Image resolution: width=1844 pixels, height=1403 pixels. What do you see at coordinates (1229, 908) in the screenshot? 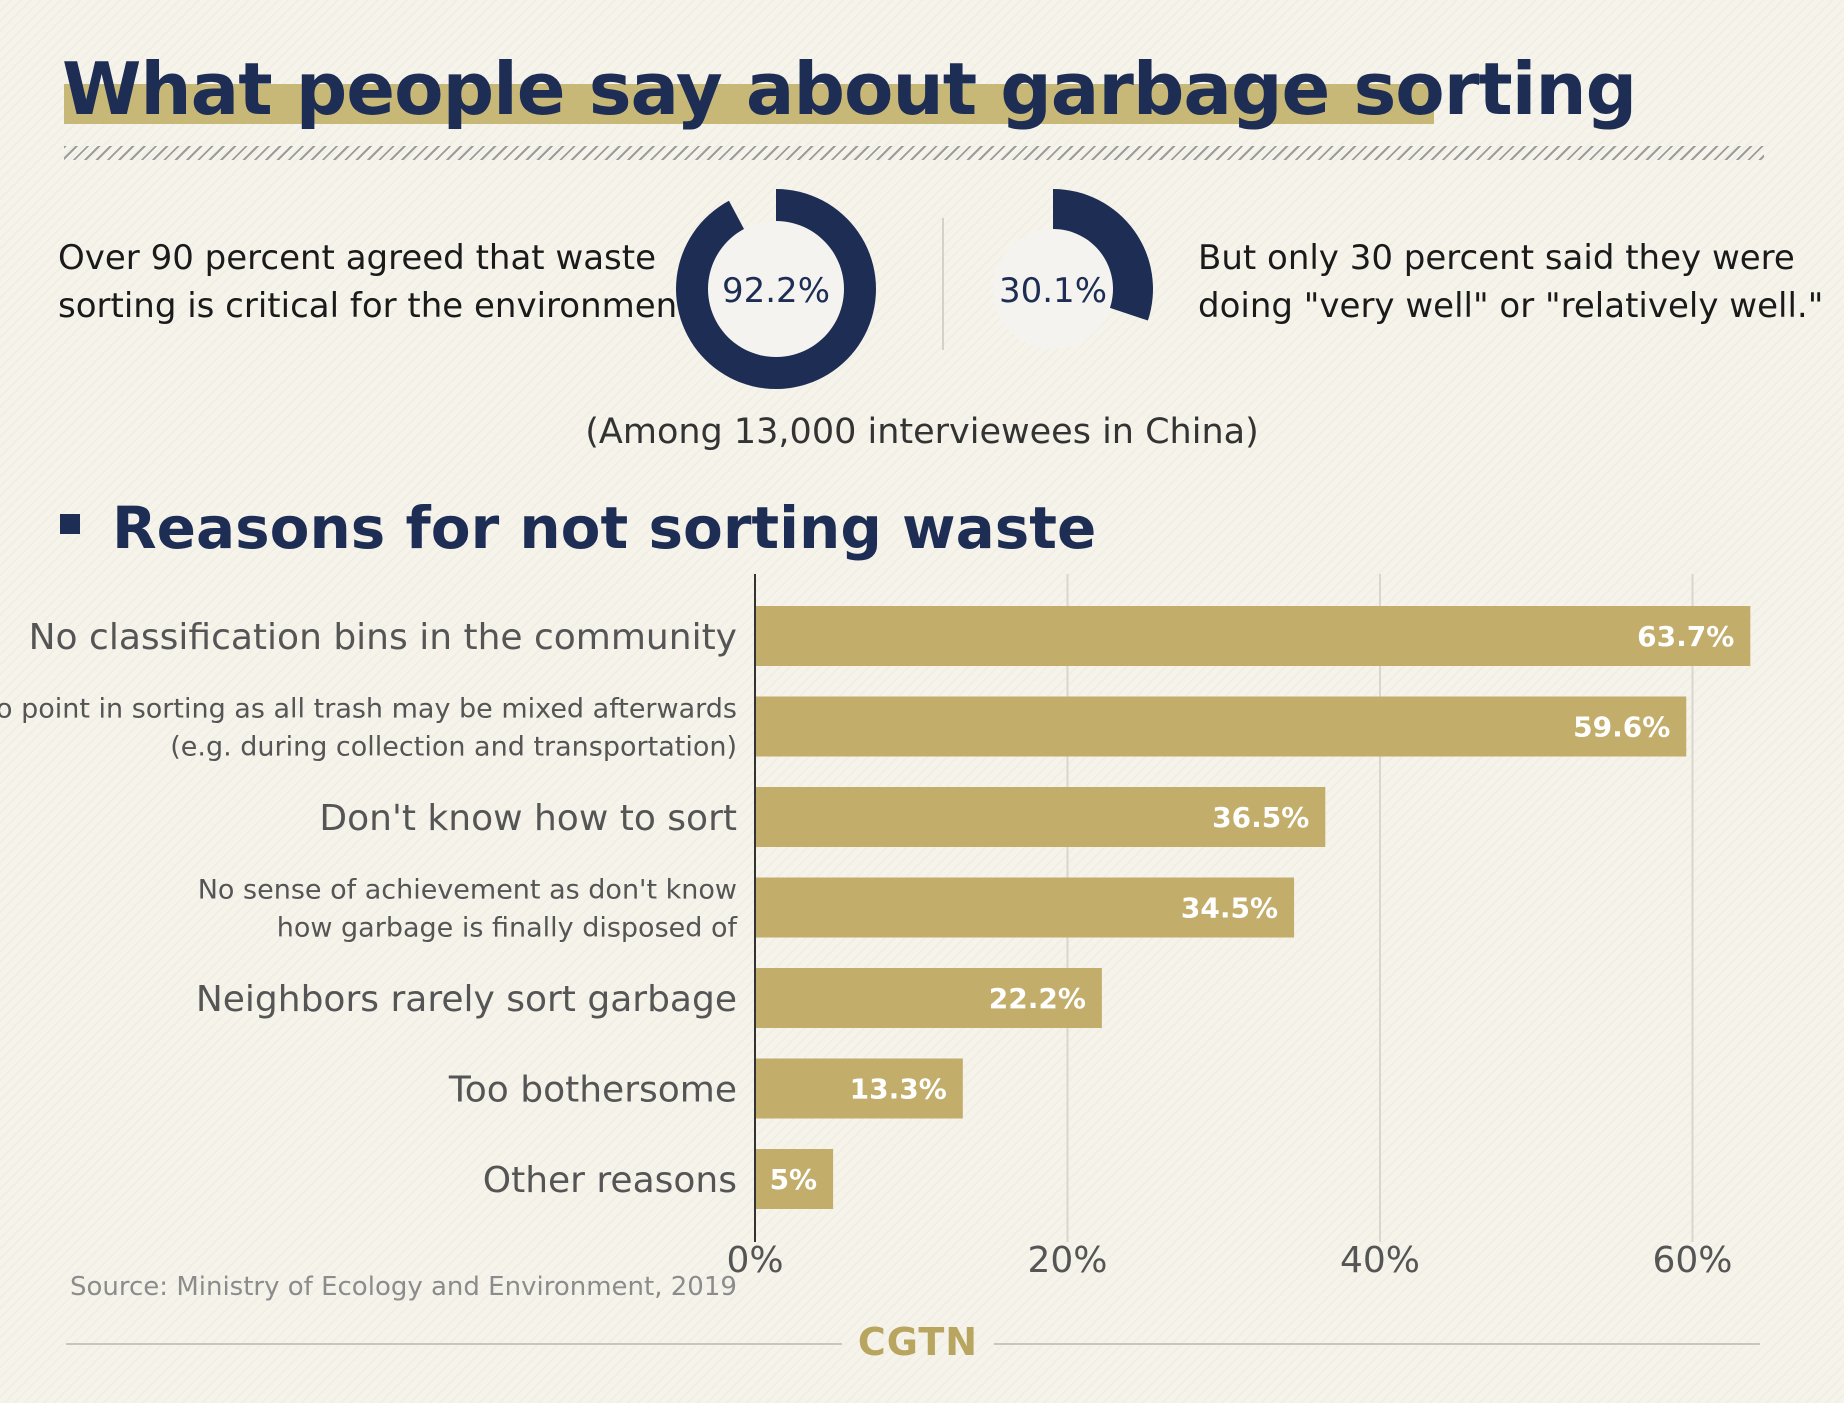
I see `bar-value-label: 34.5%` at bounding box center [1229, 908].